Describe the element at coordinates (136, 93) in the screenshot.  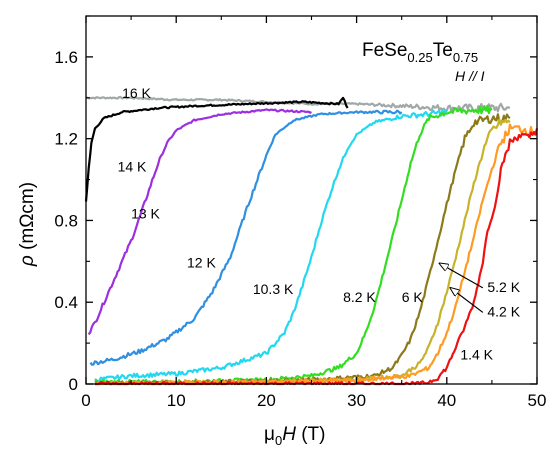
I see `curve-label: 16 K` at that location.